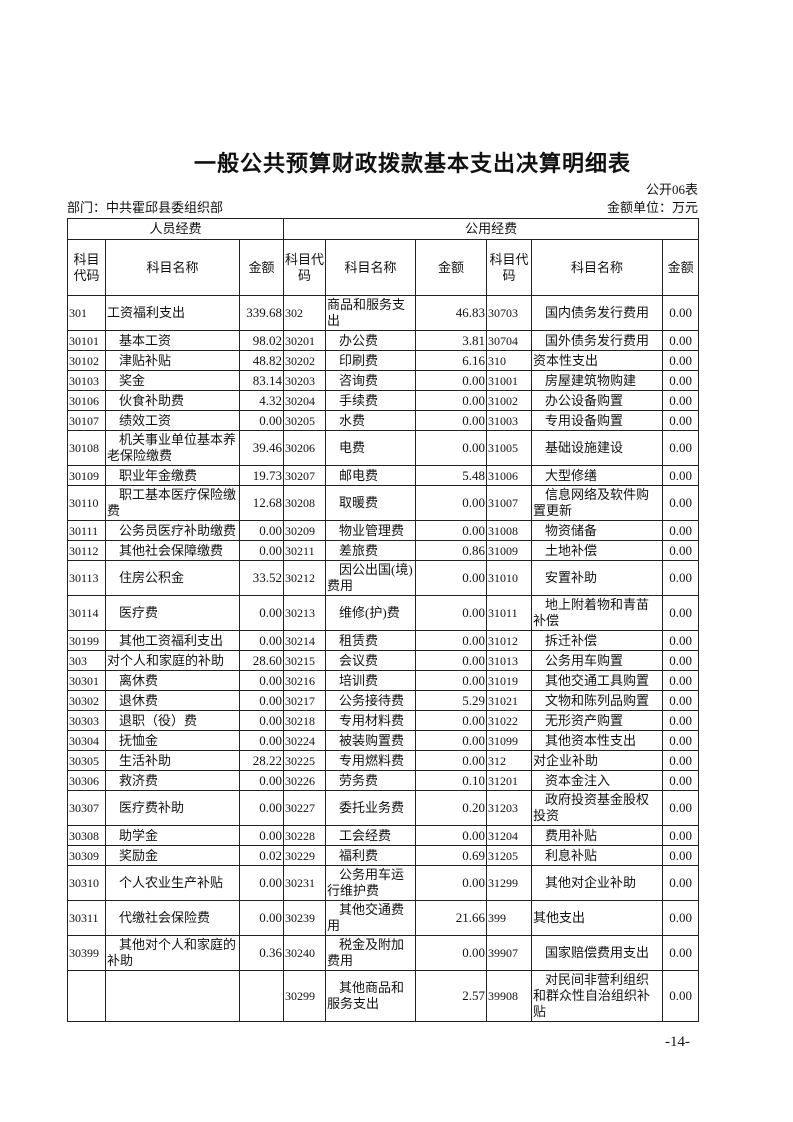 The height and width of the screenshot is (1122, 793). I want to click on cell-code: 30107, so click(86, 420).